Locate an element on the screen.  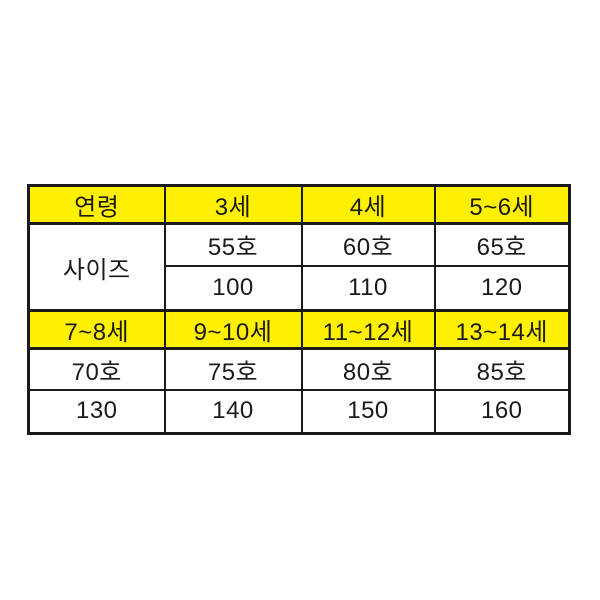
size-ho-cell: 55호 is located at coordinates (233, 244).